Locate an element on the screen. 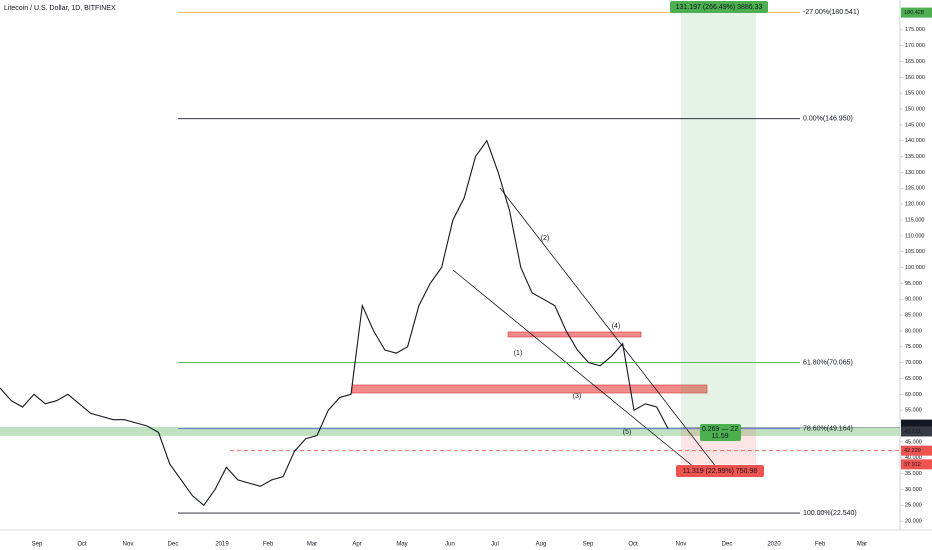 The image size is (932, 550). y-tick-label: 95.000 is located at coordinates (913, 284).